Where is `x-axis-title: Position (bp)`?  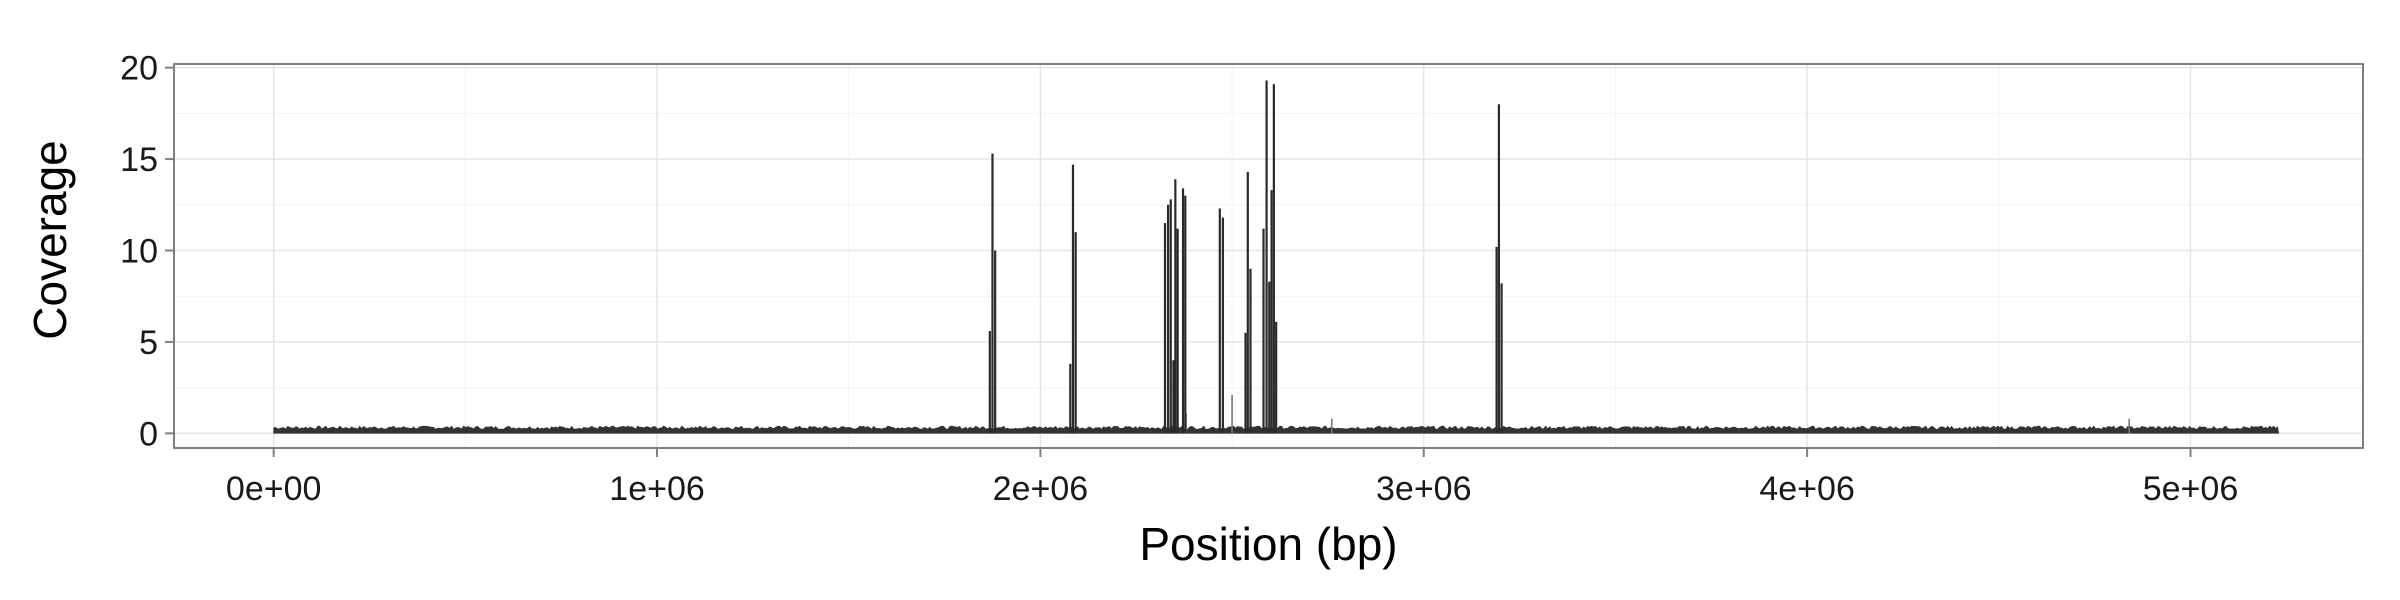
x-axis-title: Position (bp) is located at coordinates (1268, 544).